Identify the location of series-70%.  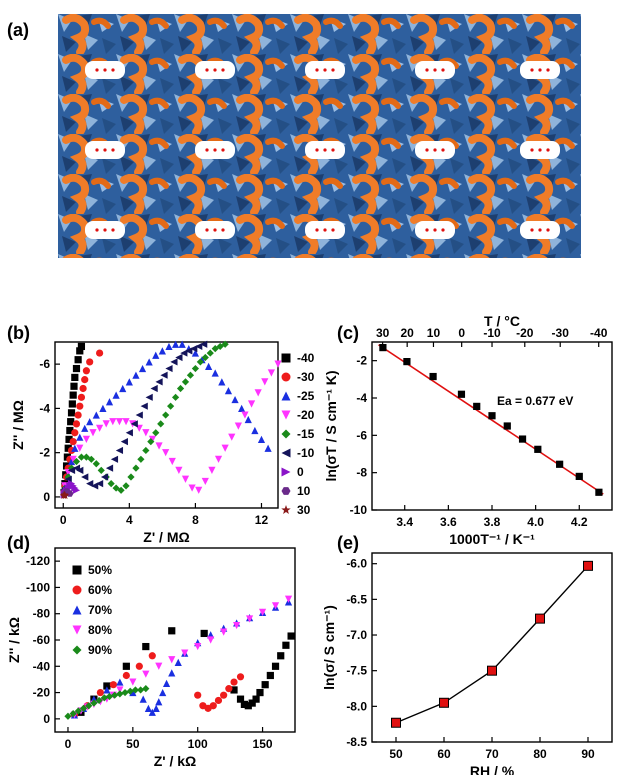
(181, 658).